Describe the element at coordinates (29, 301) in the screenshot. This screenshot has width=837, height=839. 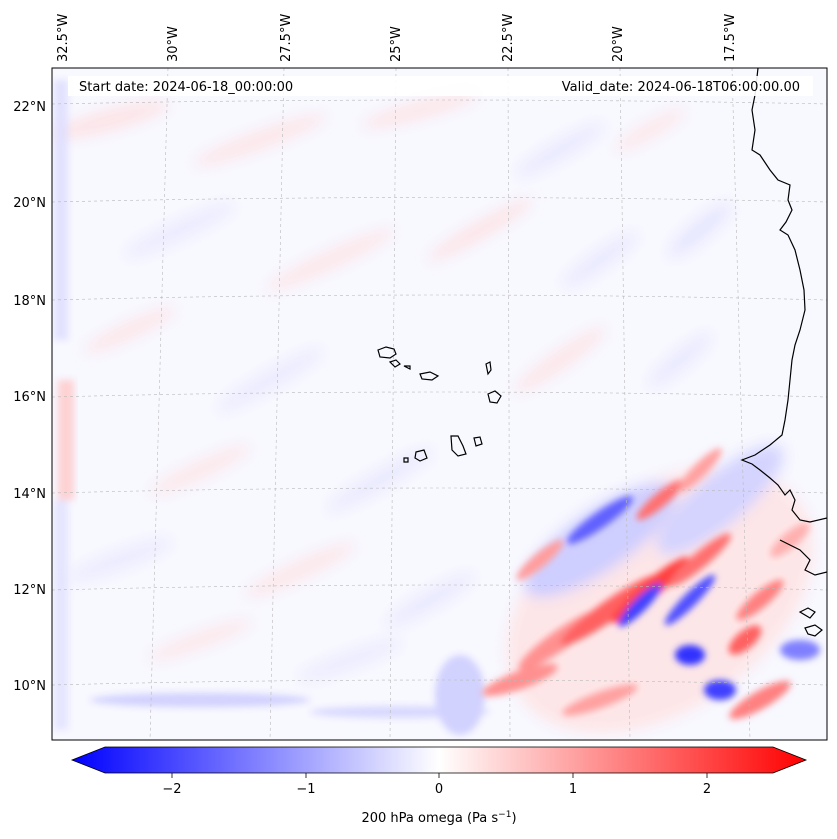
I see `lat-label: 18°N` at that location.